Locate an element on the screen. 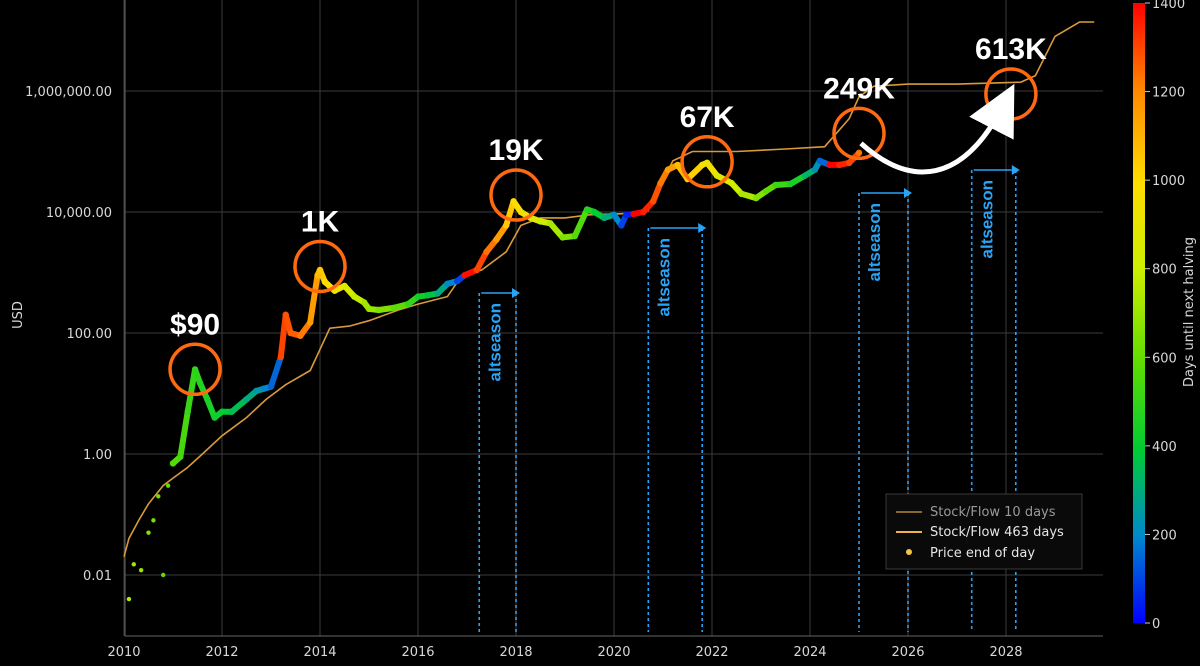  y-tick-label: 1.00 is located at coordinates (97, 455).